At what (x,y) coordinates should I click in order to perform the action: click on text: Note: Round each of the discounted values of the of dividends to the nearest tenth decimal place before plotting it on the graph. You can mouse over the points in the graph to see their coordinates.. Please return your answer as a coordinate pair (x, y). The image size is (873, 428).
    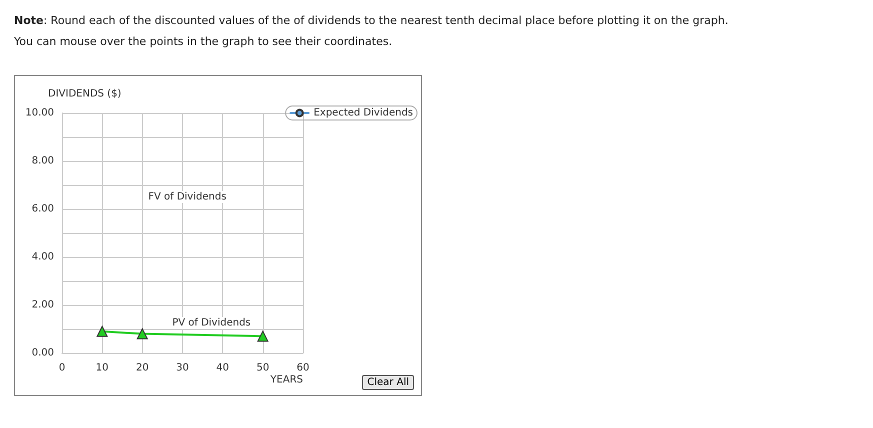
    Looking at the image, I should click on (372, 31).